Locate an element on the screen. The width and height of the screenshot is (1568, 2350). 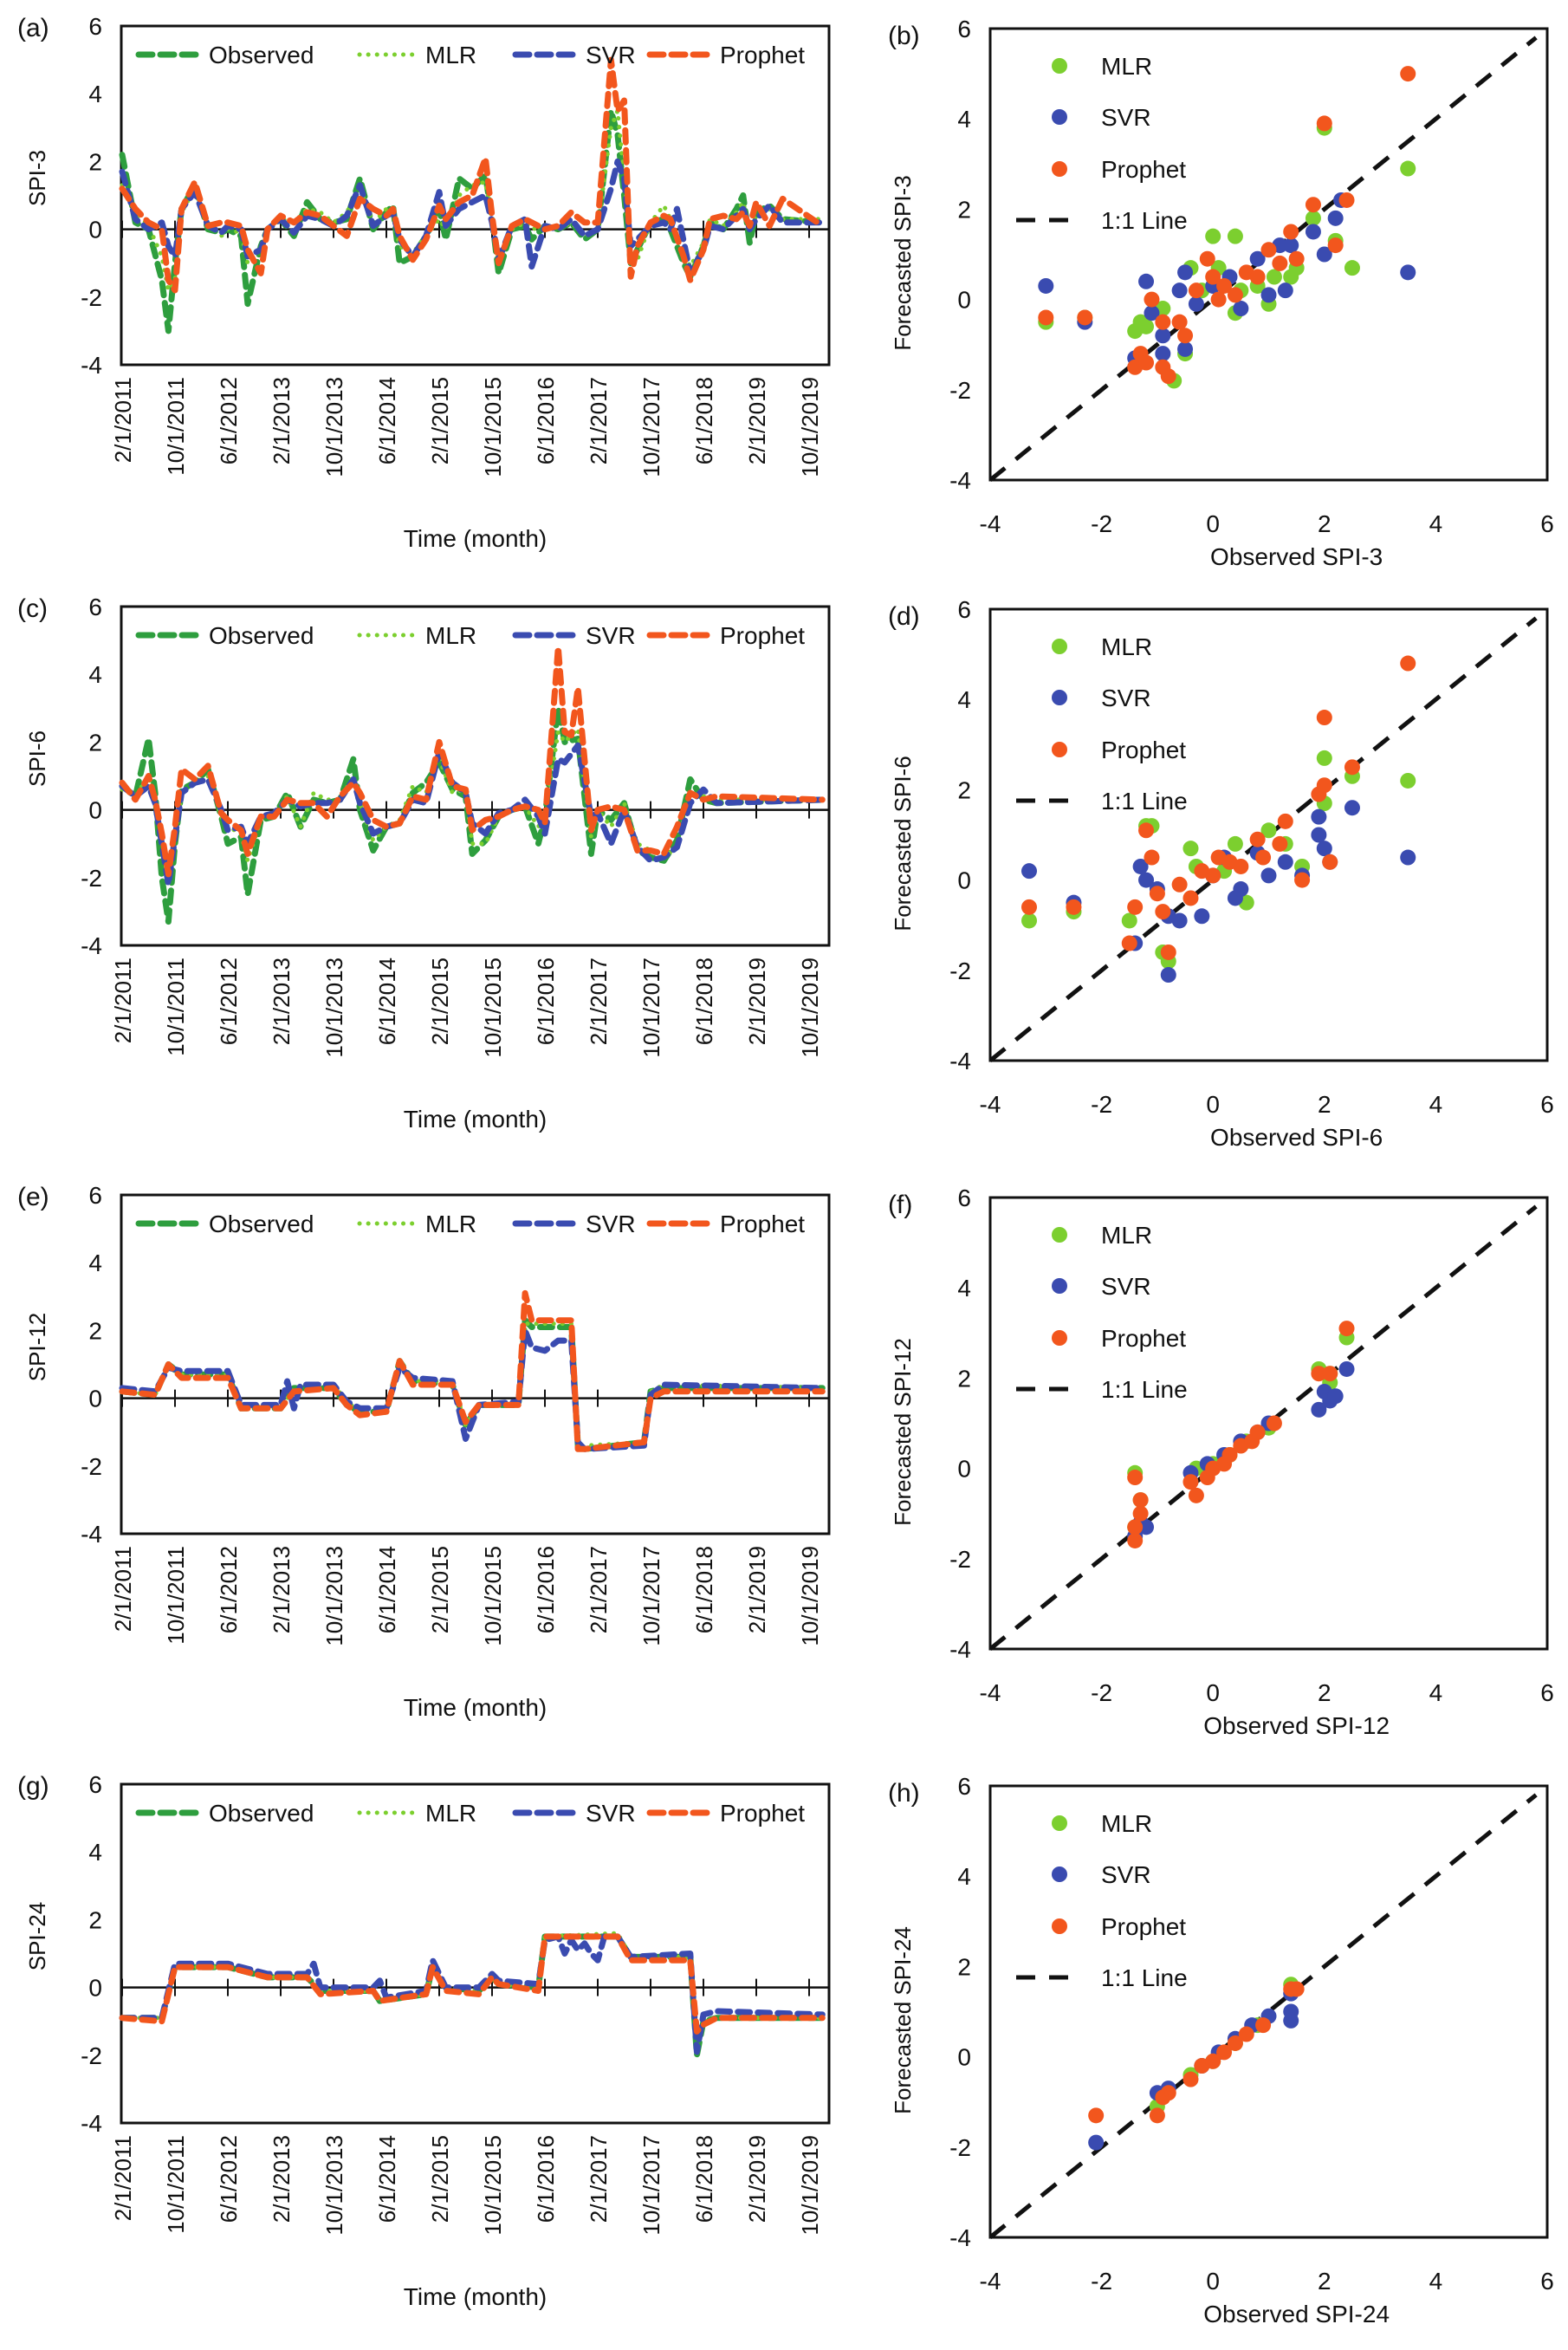
one-to-one-line is located at coordinates (1263, 839).